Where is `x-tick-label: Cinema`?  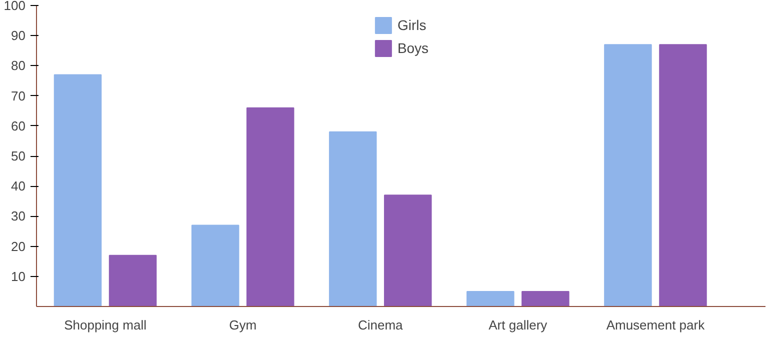 x-tick-label: Cinema is located at coordinates (381, 325).